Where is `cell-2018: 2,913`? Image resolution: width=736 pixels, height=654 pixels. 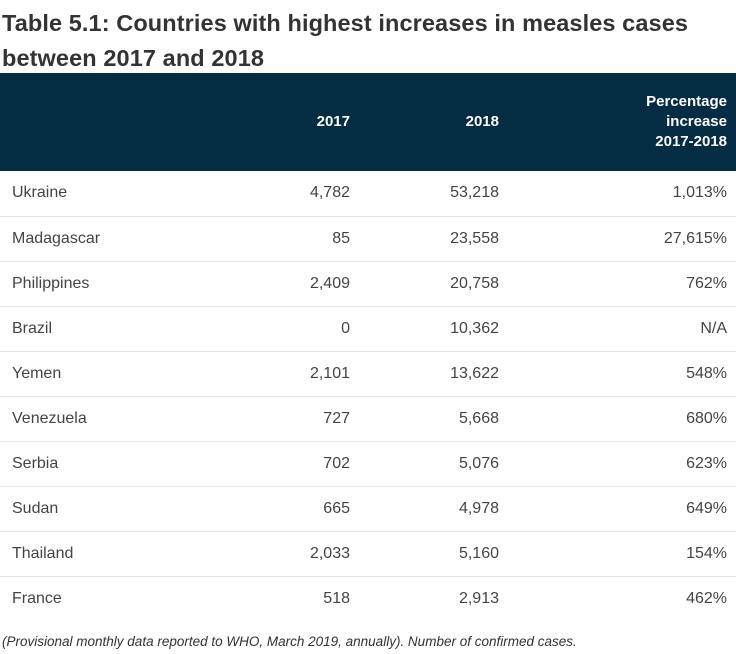 cell-2018: 2,913 is located at coordinates (478, 598).